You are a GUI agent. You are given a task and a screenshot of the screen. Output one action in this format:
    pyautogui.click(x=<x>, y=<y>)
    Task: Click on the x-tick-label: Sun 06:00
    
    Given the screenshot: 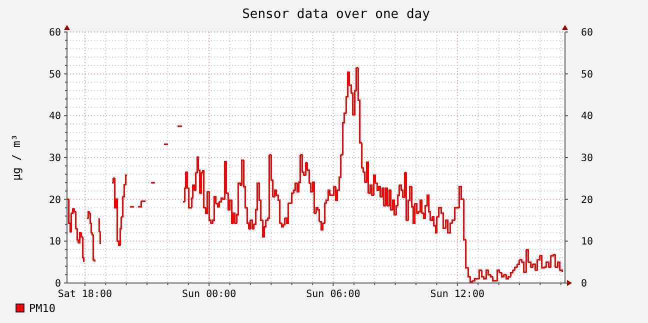 What is the action you would take?
    pyautogui.click(x=333, y=294)
    